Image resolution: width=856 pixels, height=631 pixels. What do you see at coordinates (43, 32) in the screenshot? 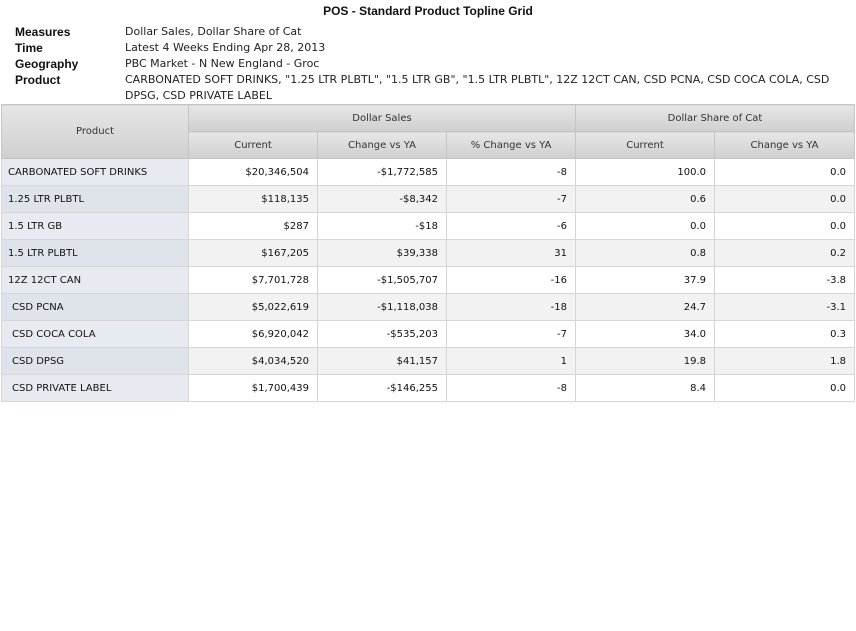
I see `criteria-label: Measures` at bounding box center [43, 32].